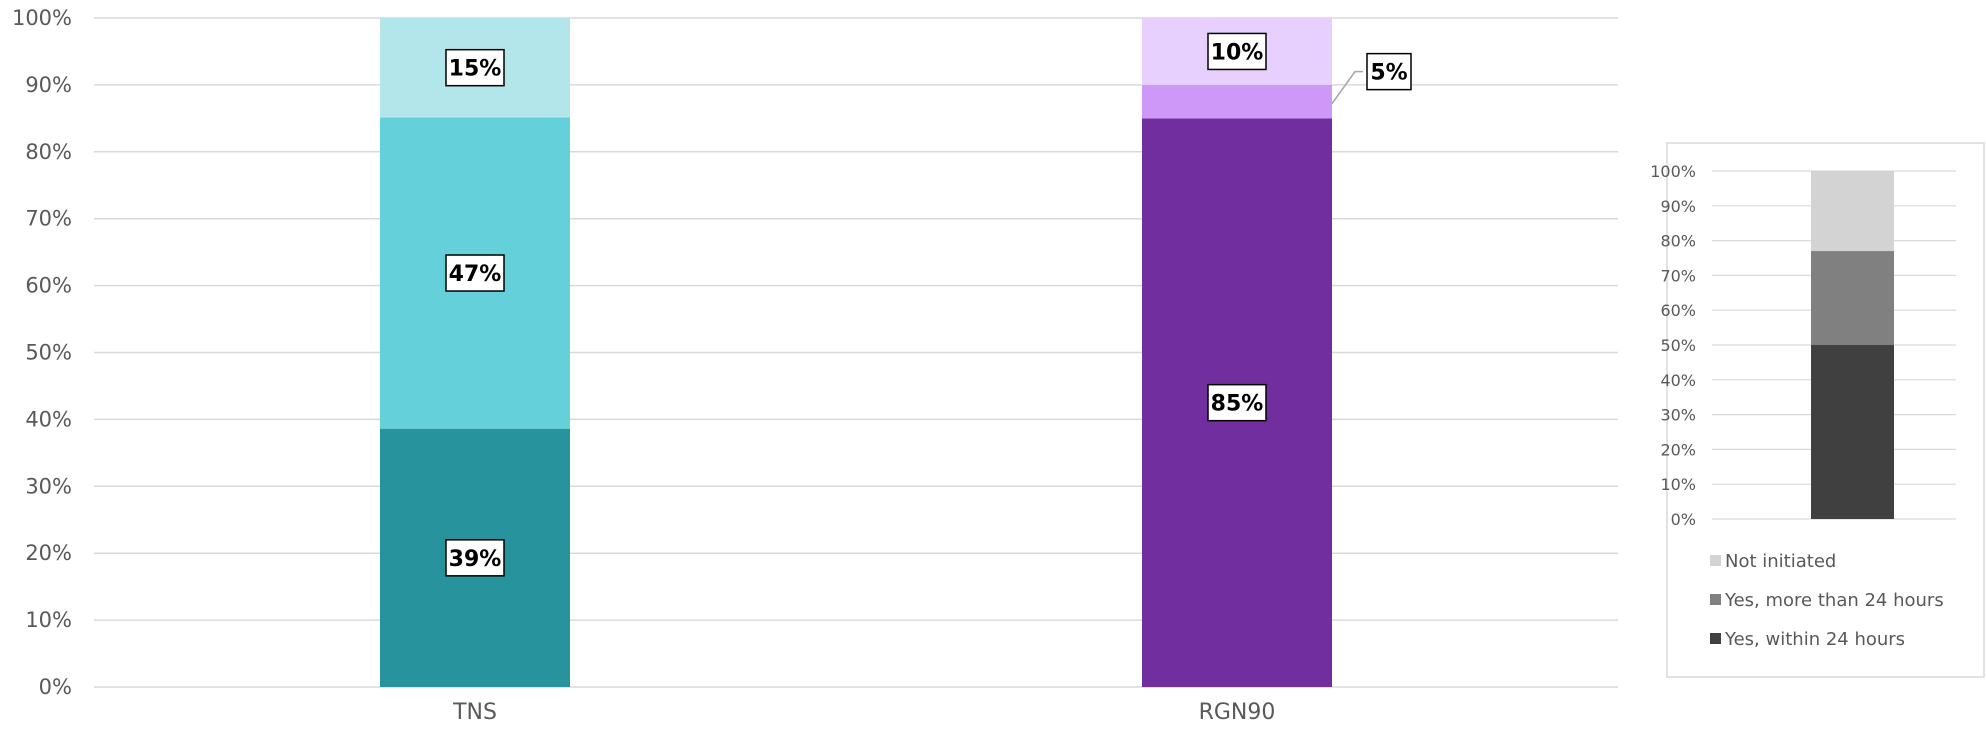 This screenshot has height=729, width=1986. I want to click on leader-line, so click(1347, 87).